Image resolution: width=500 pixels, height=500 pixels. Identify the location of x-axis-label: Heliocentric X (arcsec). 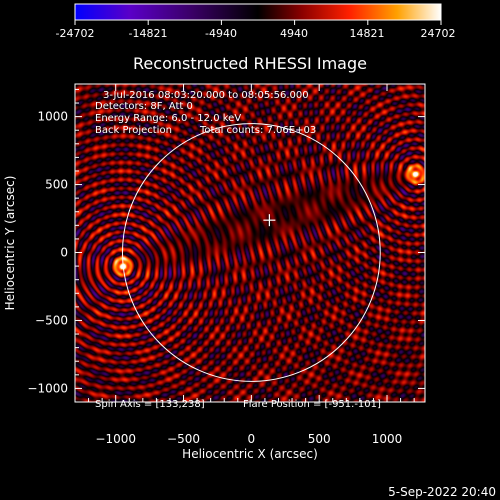
(250, 454).